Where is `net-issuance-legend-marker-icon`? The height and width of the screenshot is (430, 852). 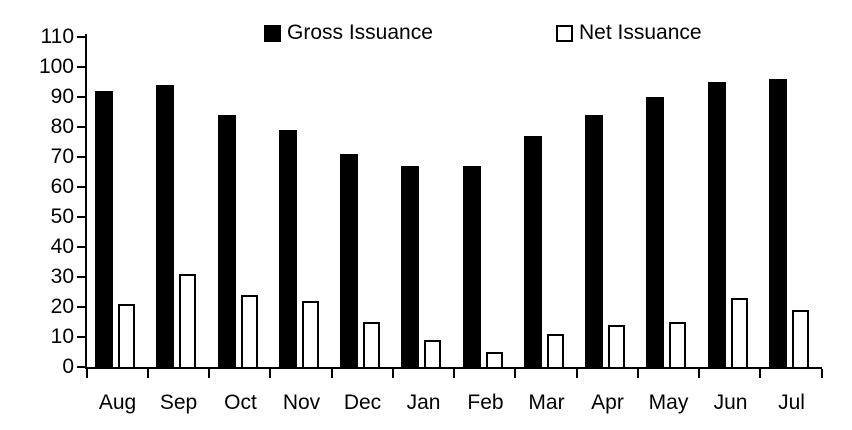
net-issuance-legend-marker-icon is located at coordinates (564, 33).